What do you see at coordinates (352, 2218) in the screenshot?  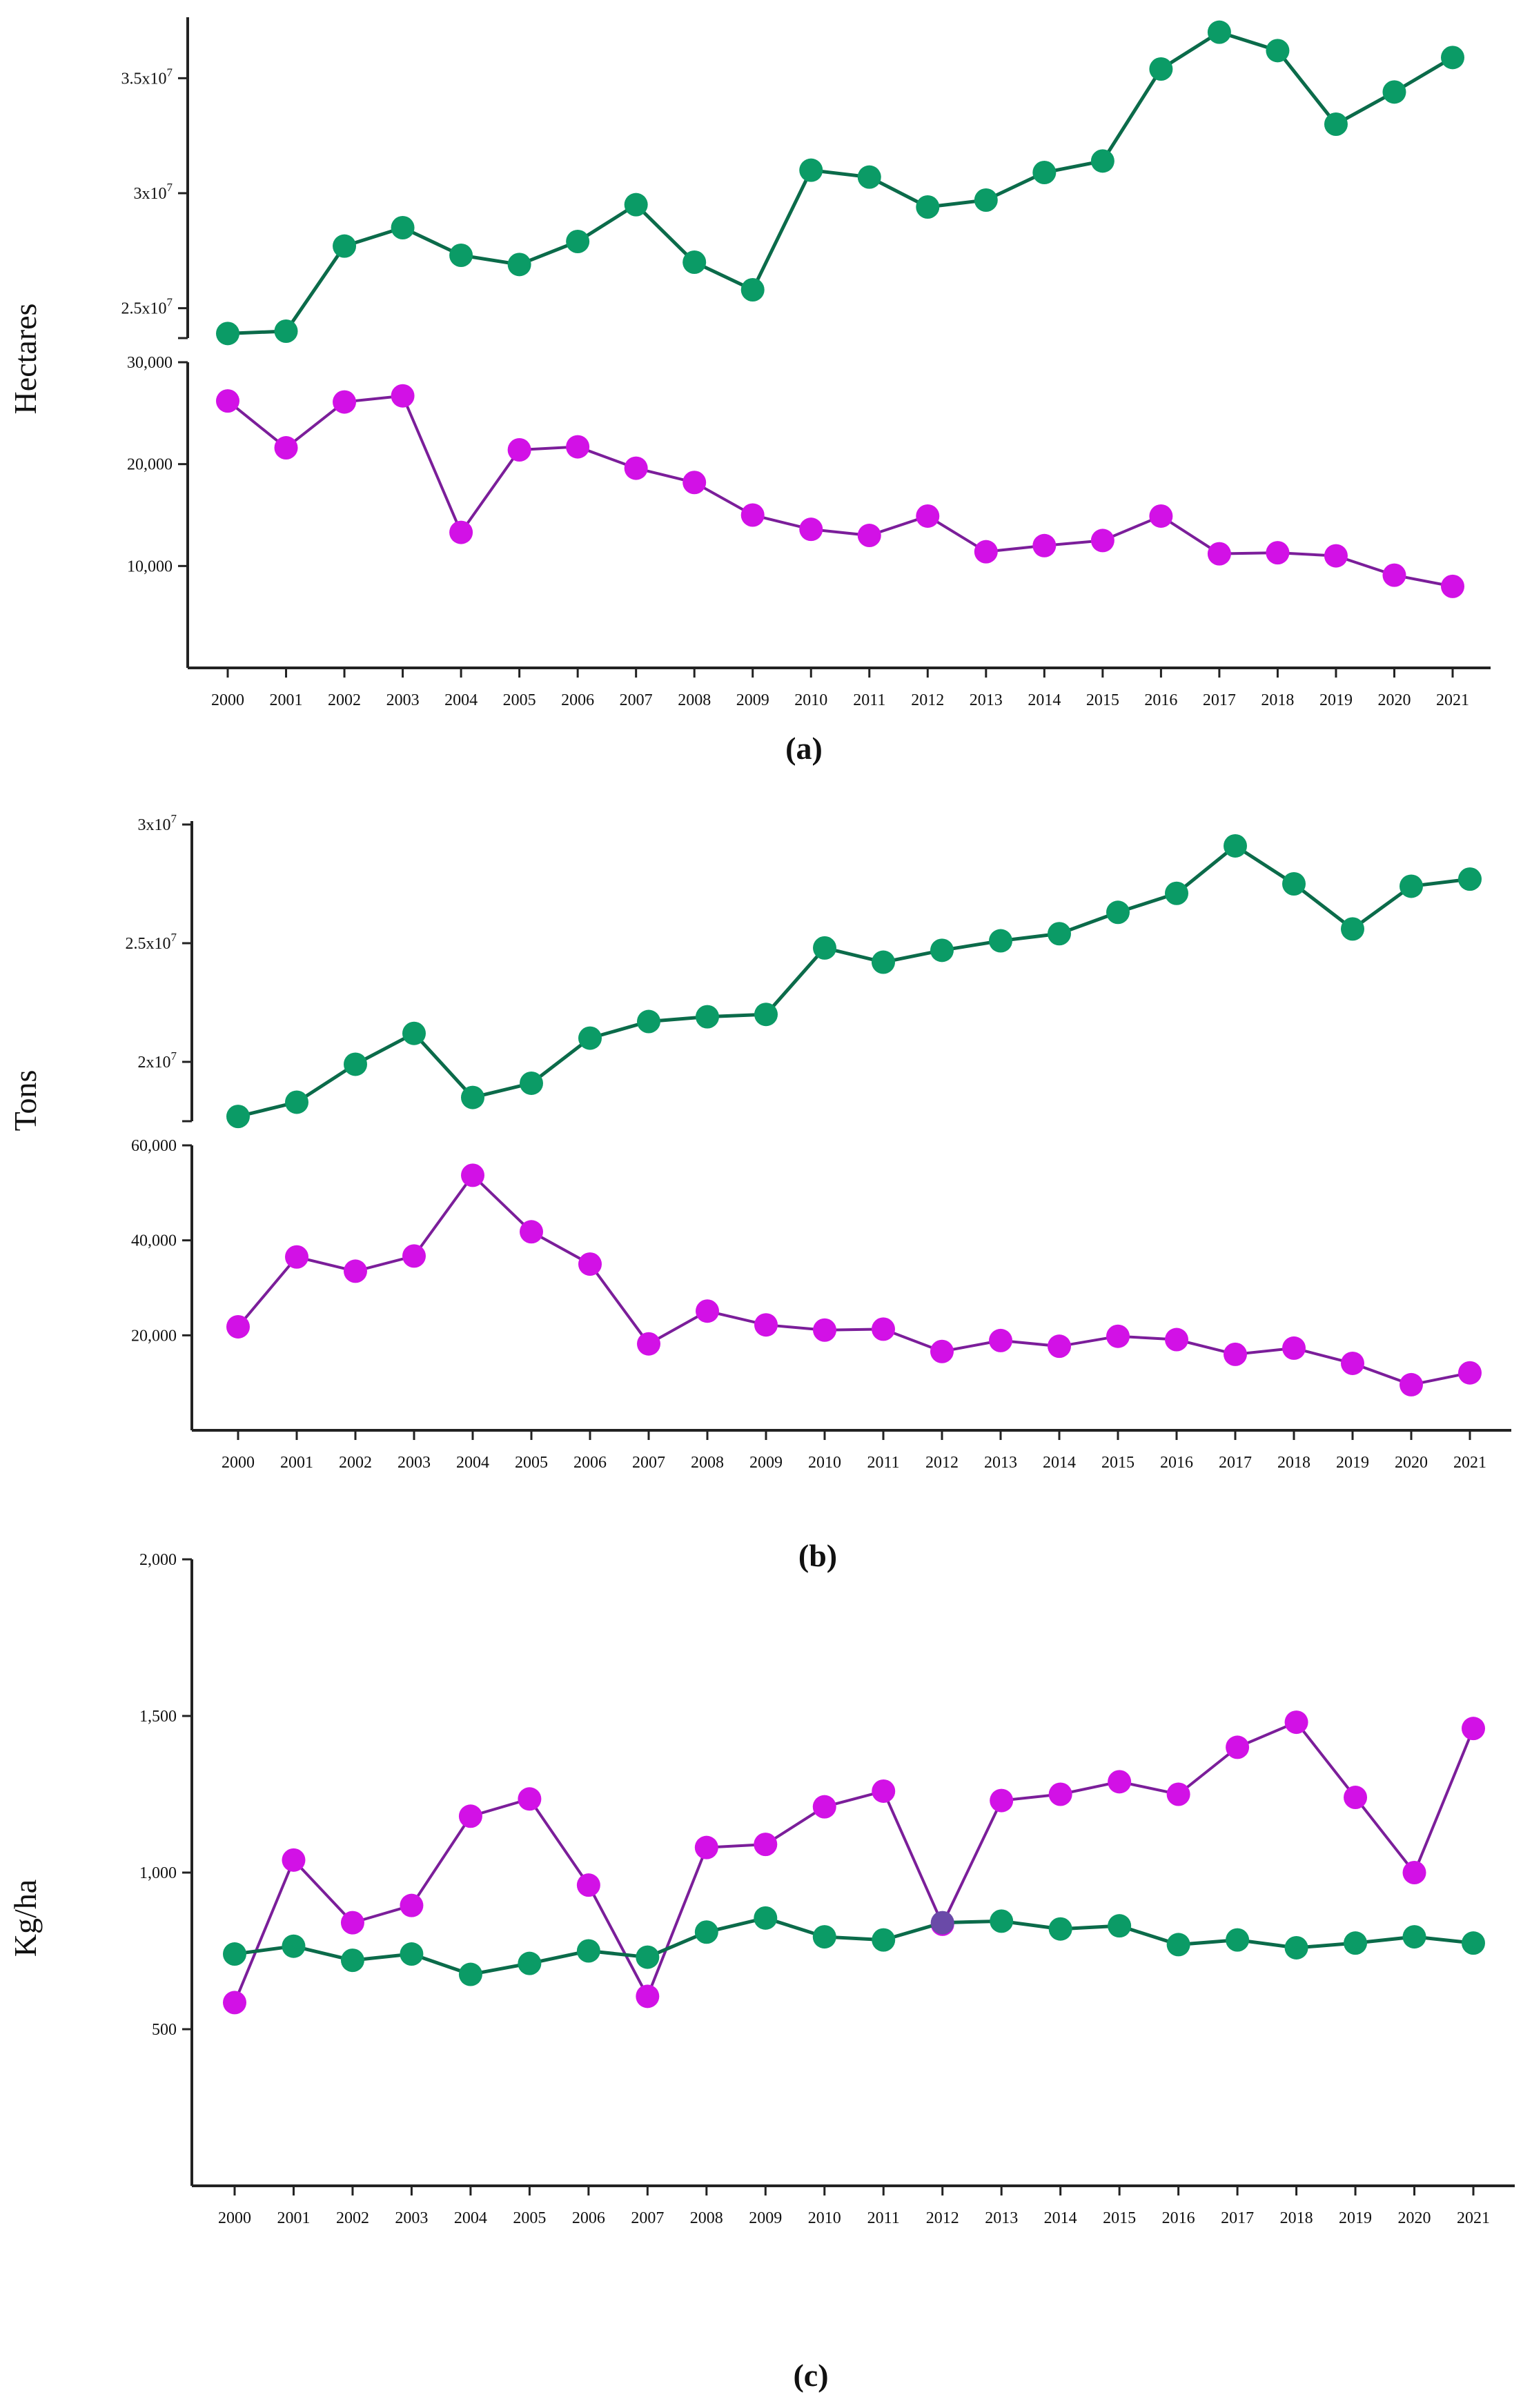 I see `x-tick-label: 2002` at bounding box center [352, 2218].